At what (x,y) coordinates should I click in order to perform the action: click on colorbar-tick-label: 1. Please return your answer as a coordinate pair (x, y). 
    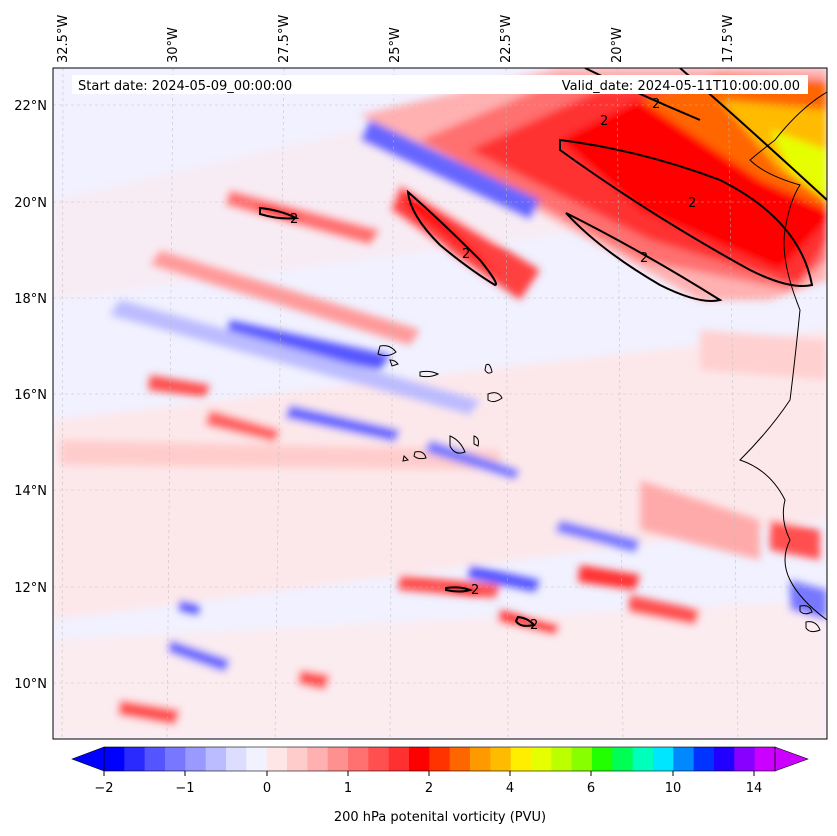
    Looking at the image, I should click on (348, 788).